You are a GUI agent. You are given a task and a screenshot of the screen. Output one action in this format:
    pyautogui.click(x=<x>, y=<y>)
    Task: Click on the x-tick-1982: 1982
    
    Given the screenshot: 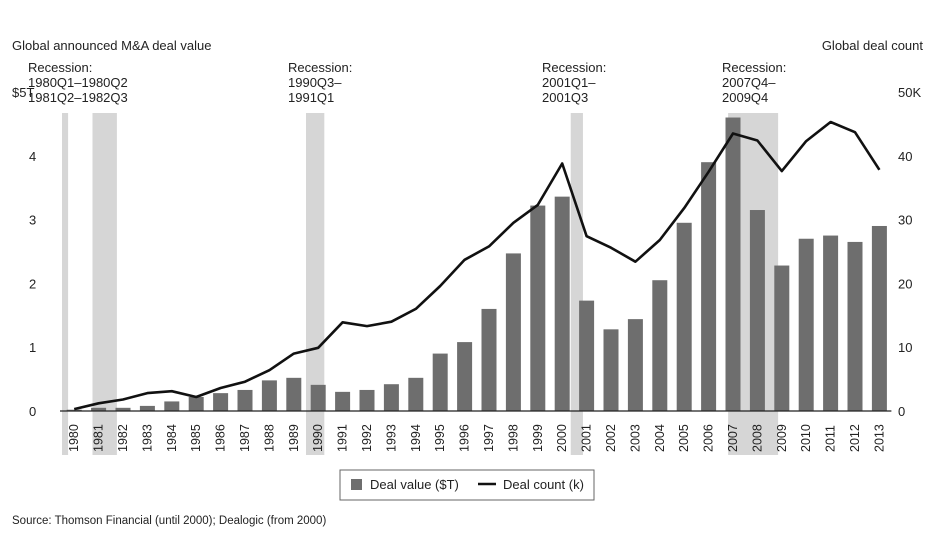 What is the action you would take?
    pyautogui.click(x=123, y=438)
    